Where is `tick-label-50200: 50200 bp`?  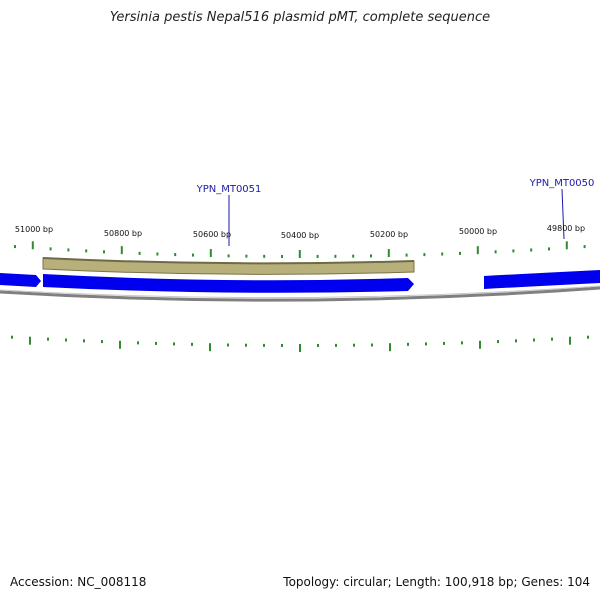 tick-label-50200: 50200 bp is located at coordinates (389, 234).